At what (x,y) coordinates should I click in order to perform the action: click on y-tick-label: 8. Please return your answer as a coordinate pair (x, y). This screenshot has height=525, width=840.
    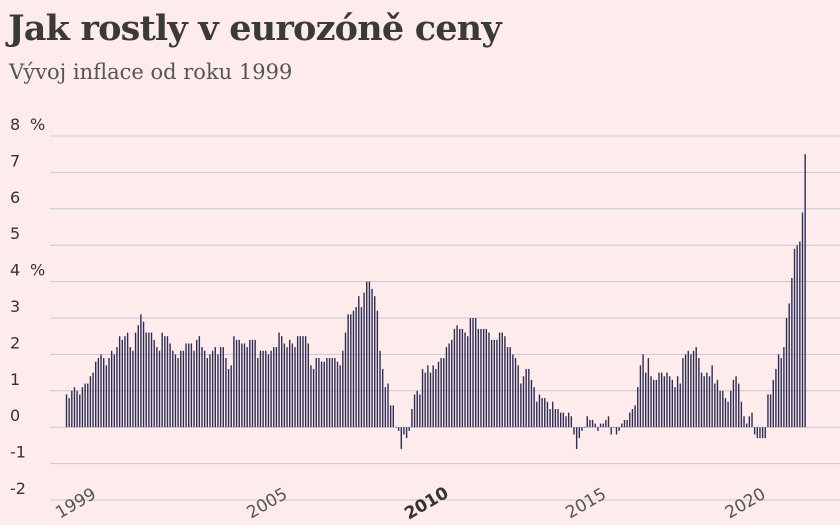
    Looking at the image, I should click on (15, 124).